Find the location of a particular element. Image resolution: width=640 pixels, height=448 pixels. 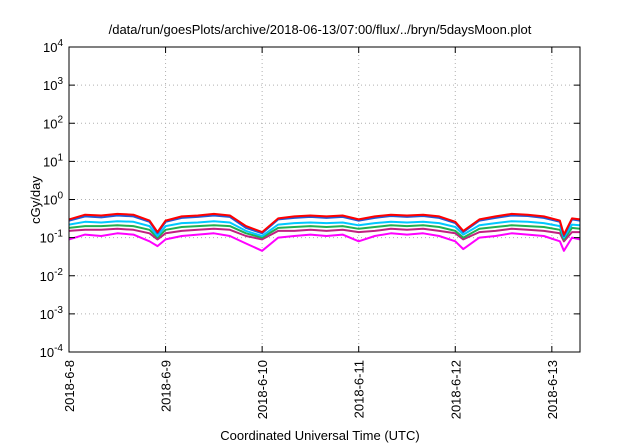

y-tick-label: 10⁴ is located at coordinates (53, 46).